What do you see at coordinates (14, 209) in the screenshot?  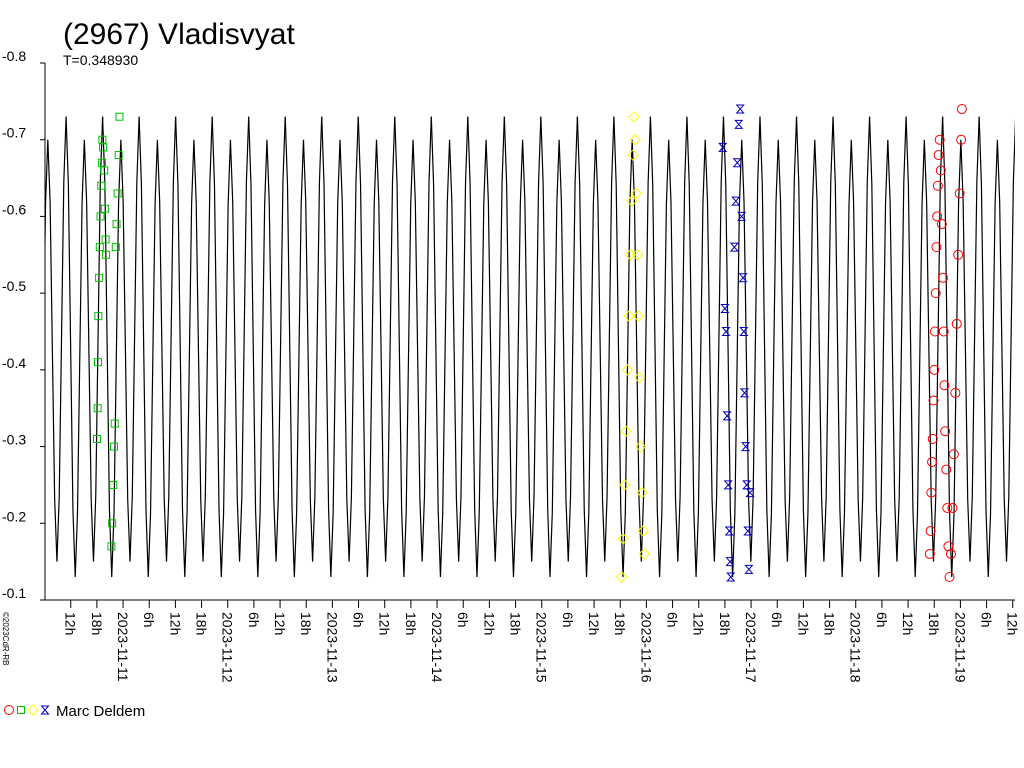 I see `y-tick-label: -0.6` at bounding box center [14, 209].